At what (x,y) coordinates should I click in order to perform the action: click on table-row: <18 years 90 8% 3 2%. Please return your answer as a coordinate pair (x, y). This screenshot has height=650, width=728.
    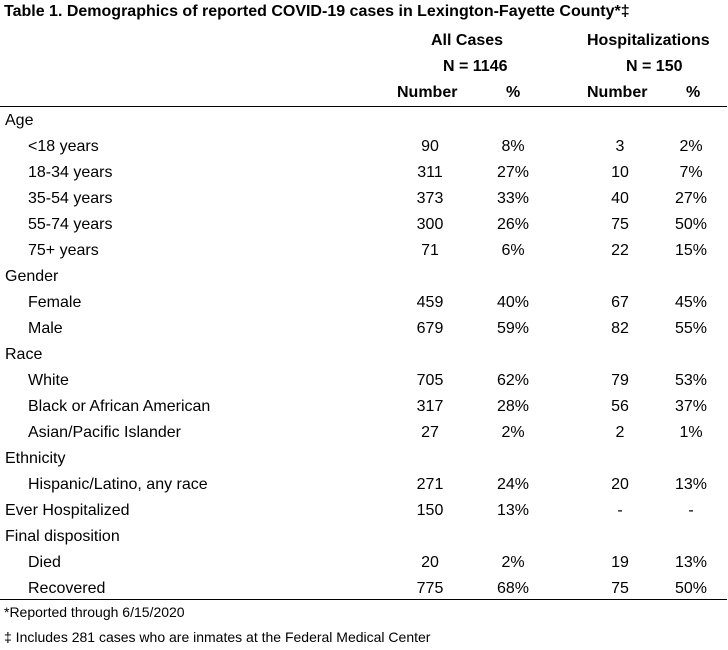
    Looking at the image, I should click on (364, 147).